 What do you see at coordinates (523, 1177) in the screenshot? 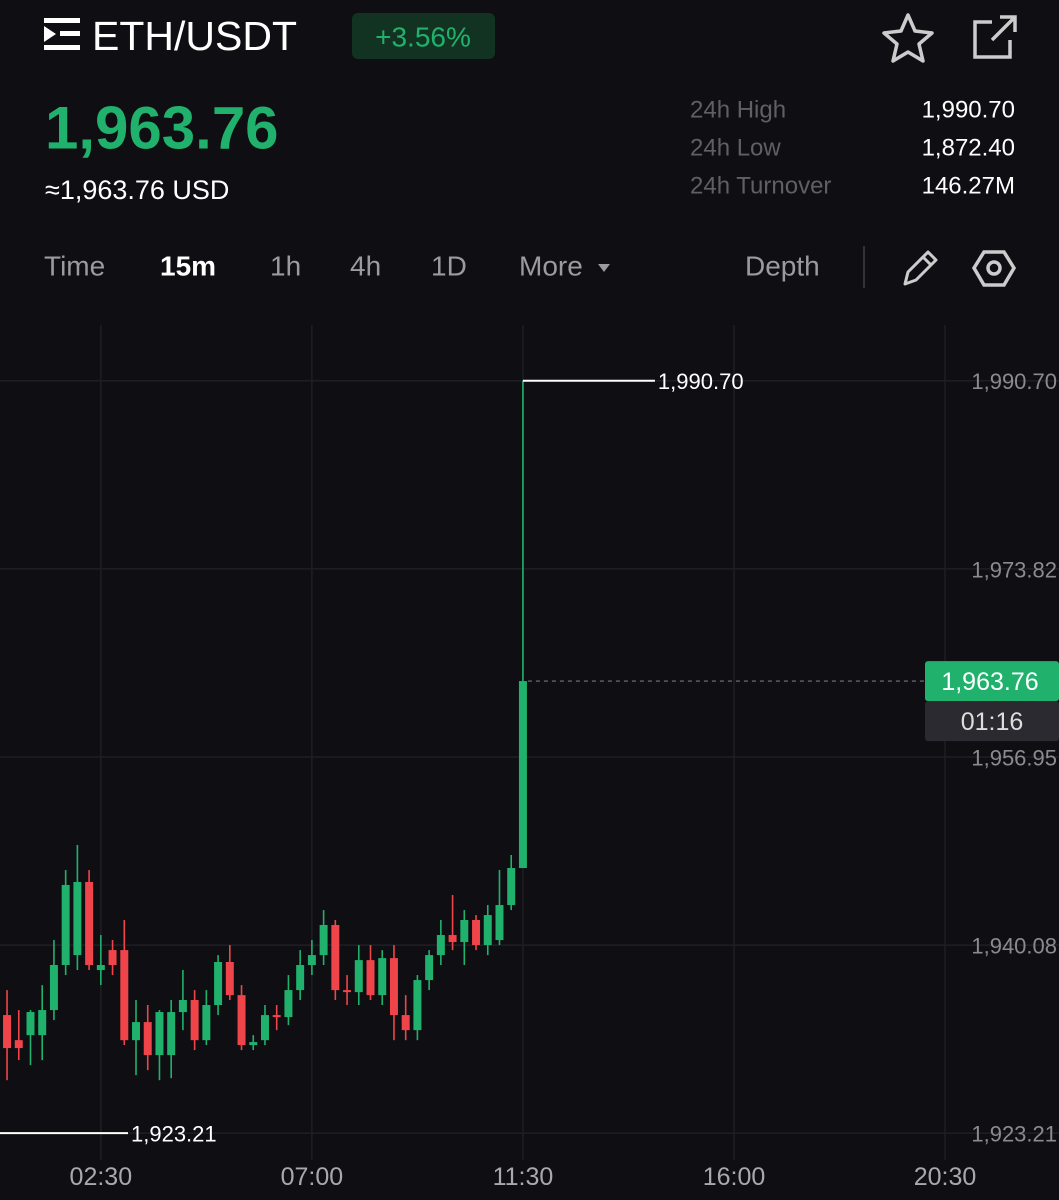
I see `x-tick-label: 11:30` at bounding box center [523, 1177].